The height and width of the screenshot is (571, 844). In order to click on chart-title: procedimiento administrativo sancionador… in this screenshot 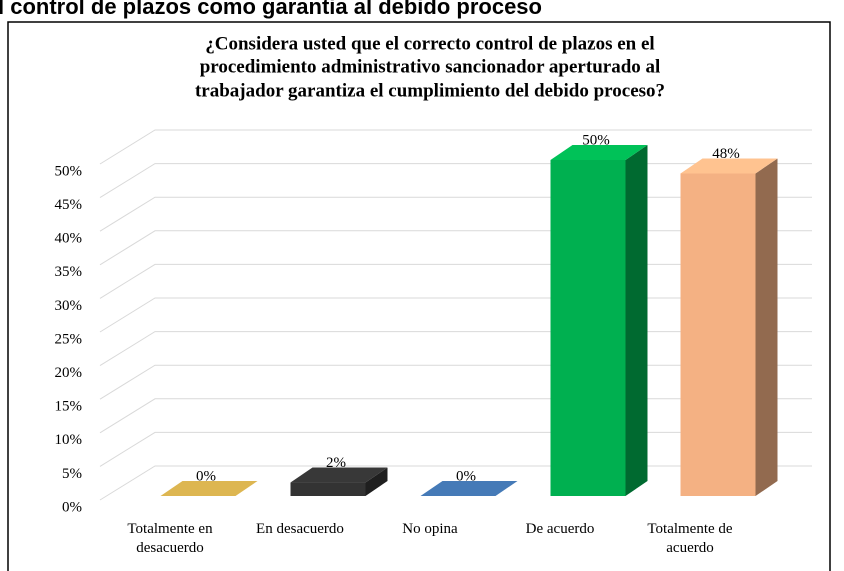, I will do `click(430, 66)`.